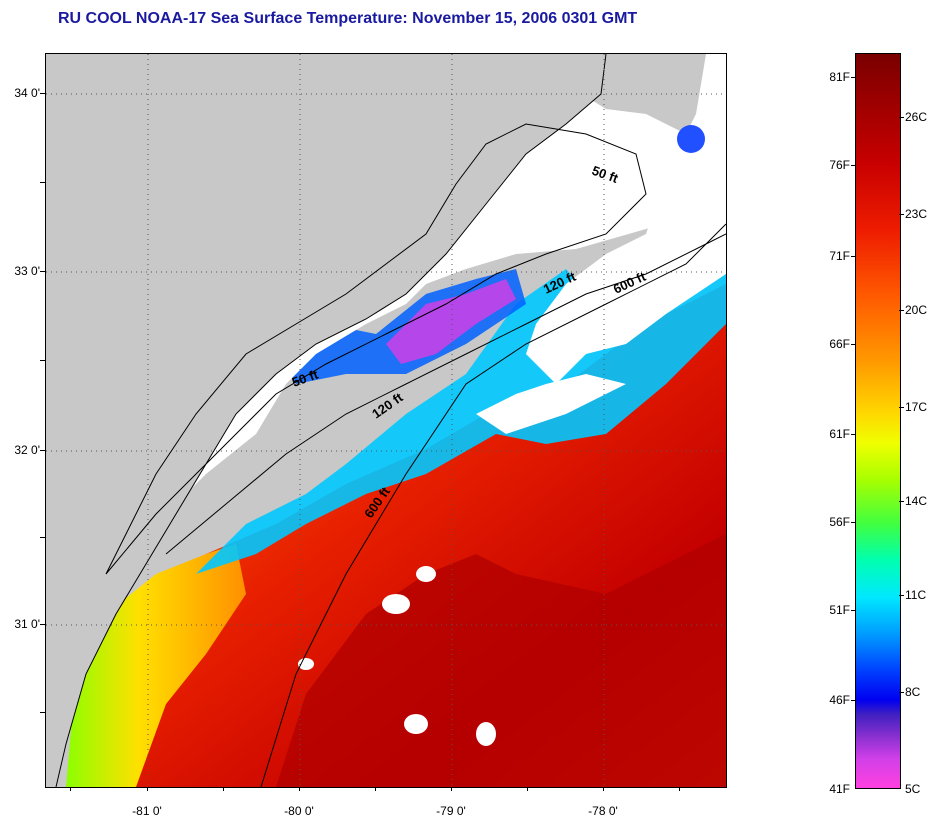 The height and width of the screenshot is (818, 928). I want to click on colorbar-c-14: 14C, so click(916, 501).